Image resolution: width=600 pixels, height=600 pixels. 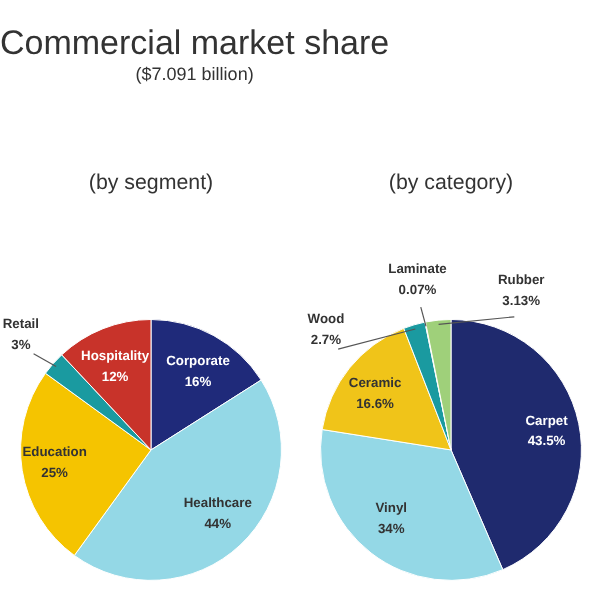 What do you see at coordinates (151, 183) in the screenshot?
I see `chart-subtitle: (by segment)` at bounding box center [151, 183].